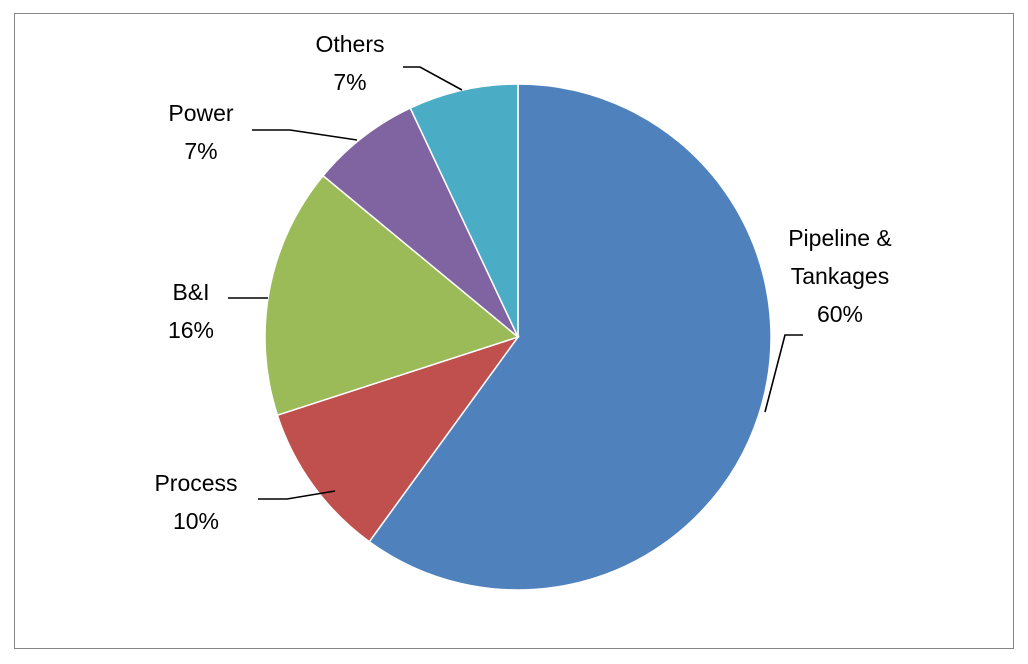  I want to click on pie-slice-power, so click(420, 222).